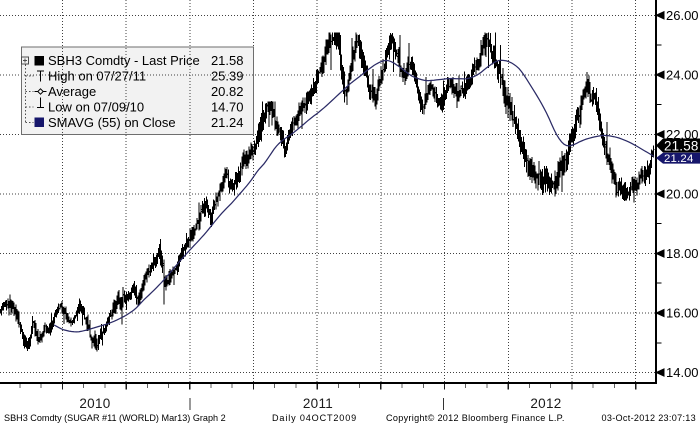  I want to click on svg-text: 2011, so click(318, 403).